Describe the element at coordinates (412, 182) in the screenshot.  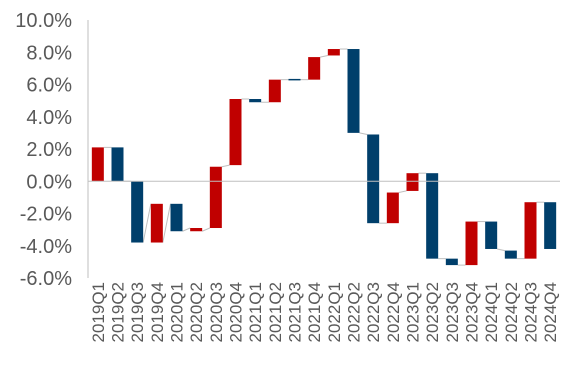
I see `waterfall-bar-2023q1` at that location.